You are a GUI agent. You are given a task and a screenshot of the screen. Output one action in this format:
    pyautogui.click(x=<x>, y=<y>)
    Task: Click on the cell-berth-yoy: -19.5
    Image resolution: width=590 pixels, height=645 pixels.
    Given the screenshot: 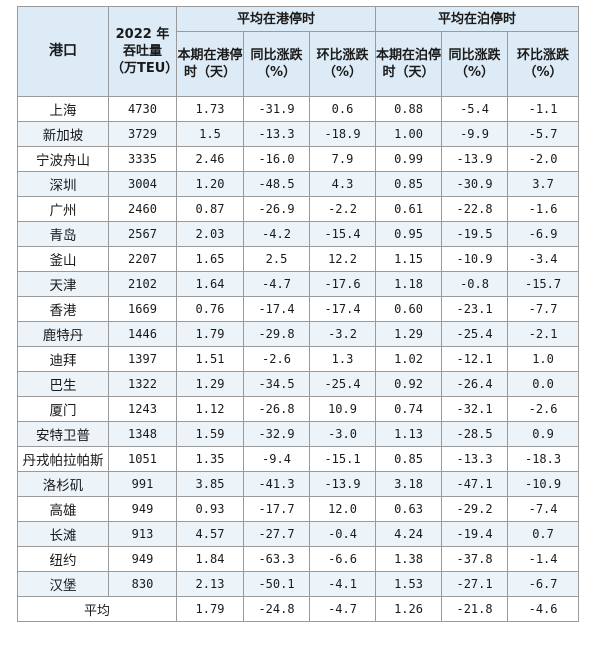 What is the action you would take?
    pyautogui.click(x=475, y=234)
    